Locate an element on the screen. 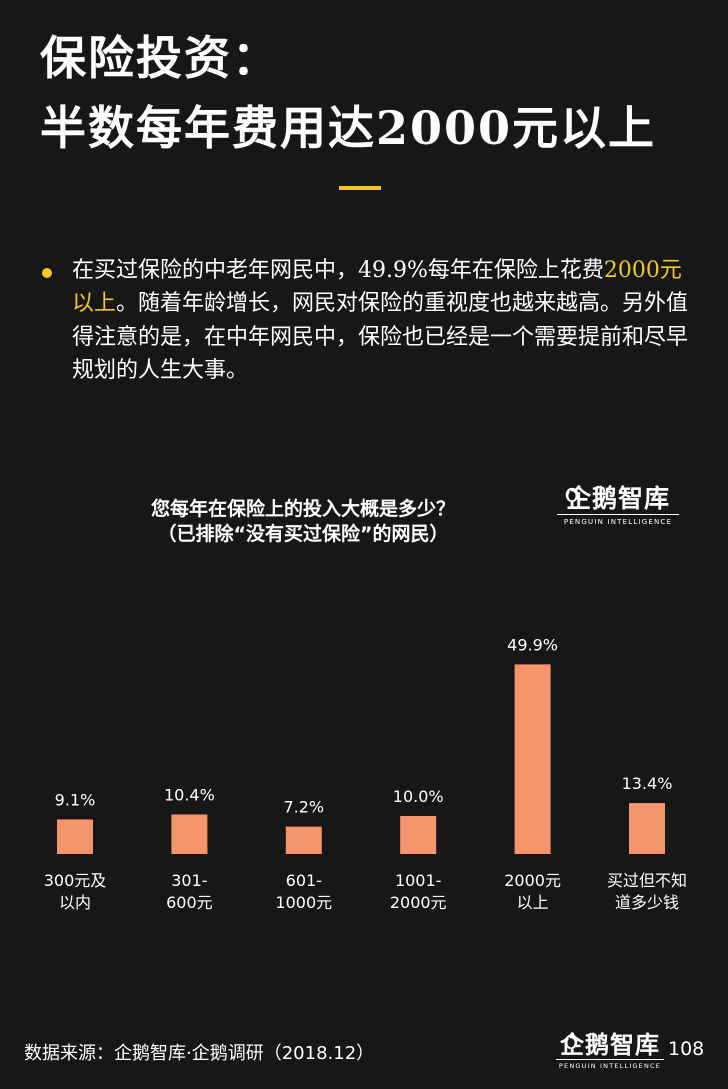 This screenshot has height=1089, width=728. headline-line-1: 保险投资： is located at coordinates (160, 58).